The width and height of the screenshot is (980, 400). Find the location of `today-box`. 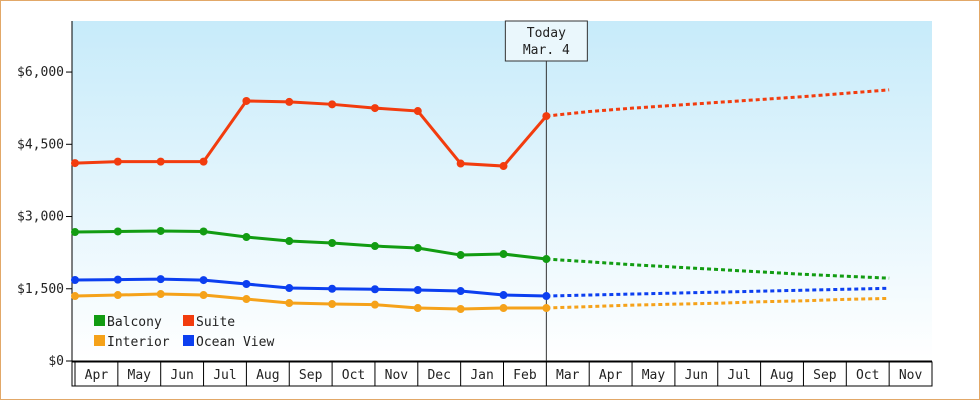

today-box is located at coordinates (546, 41).